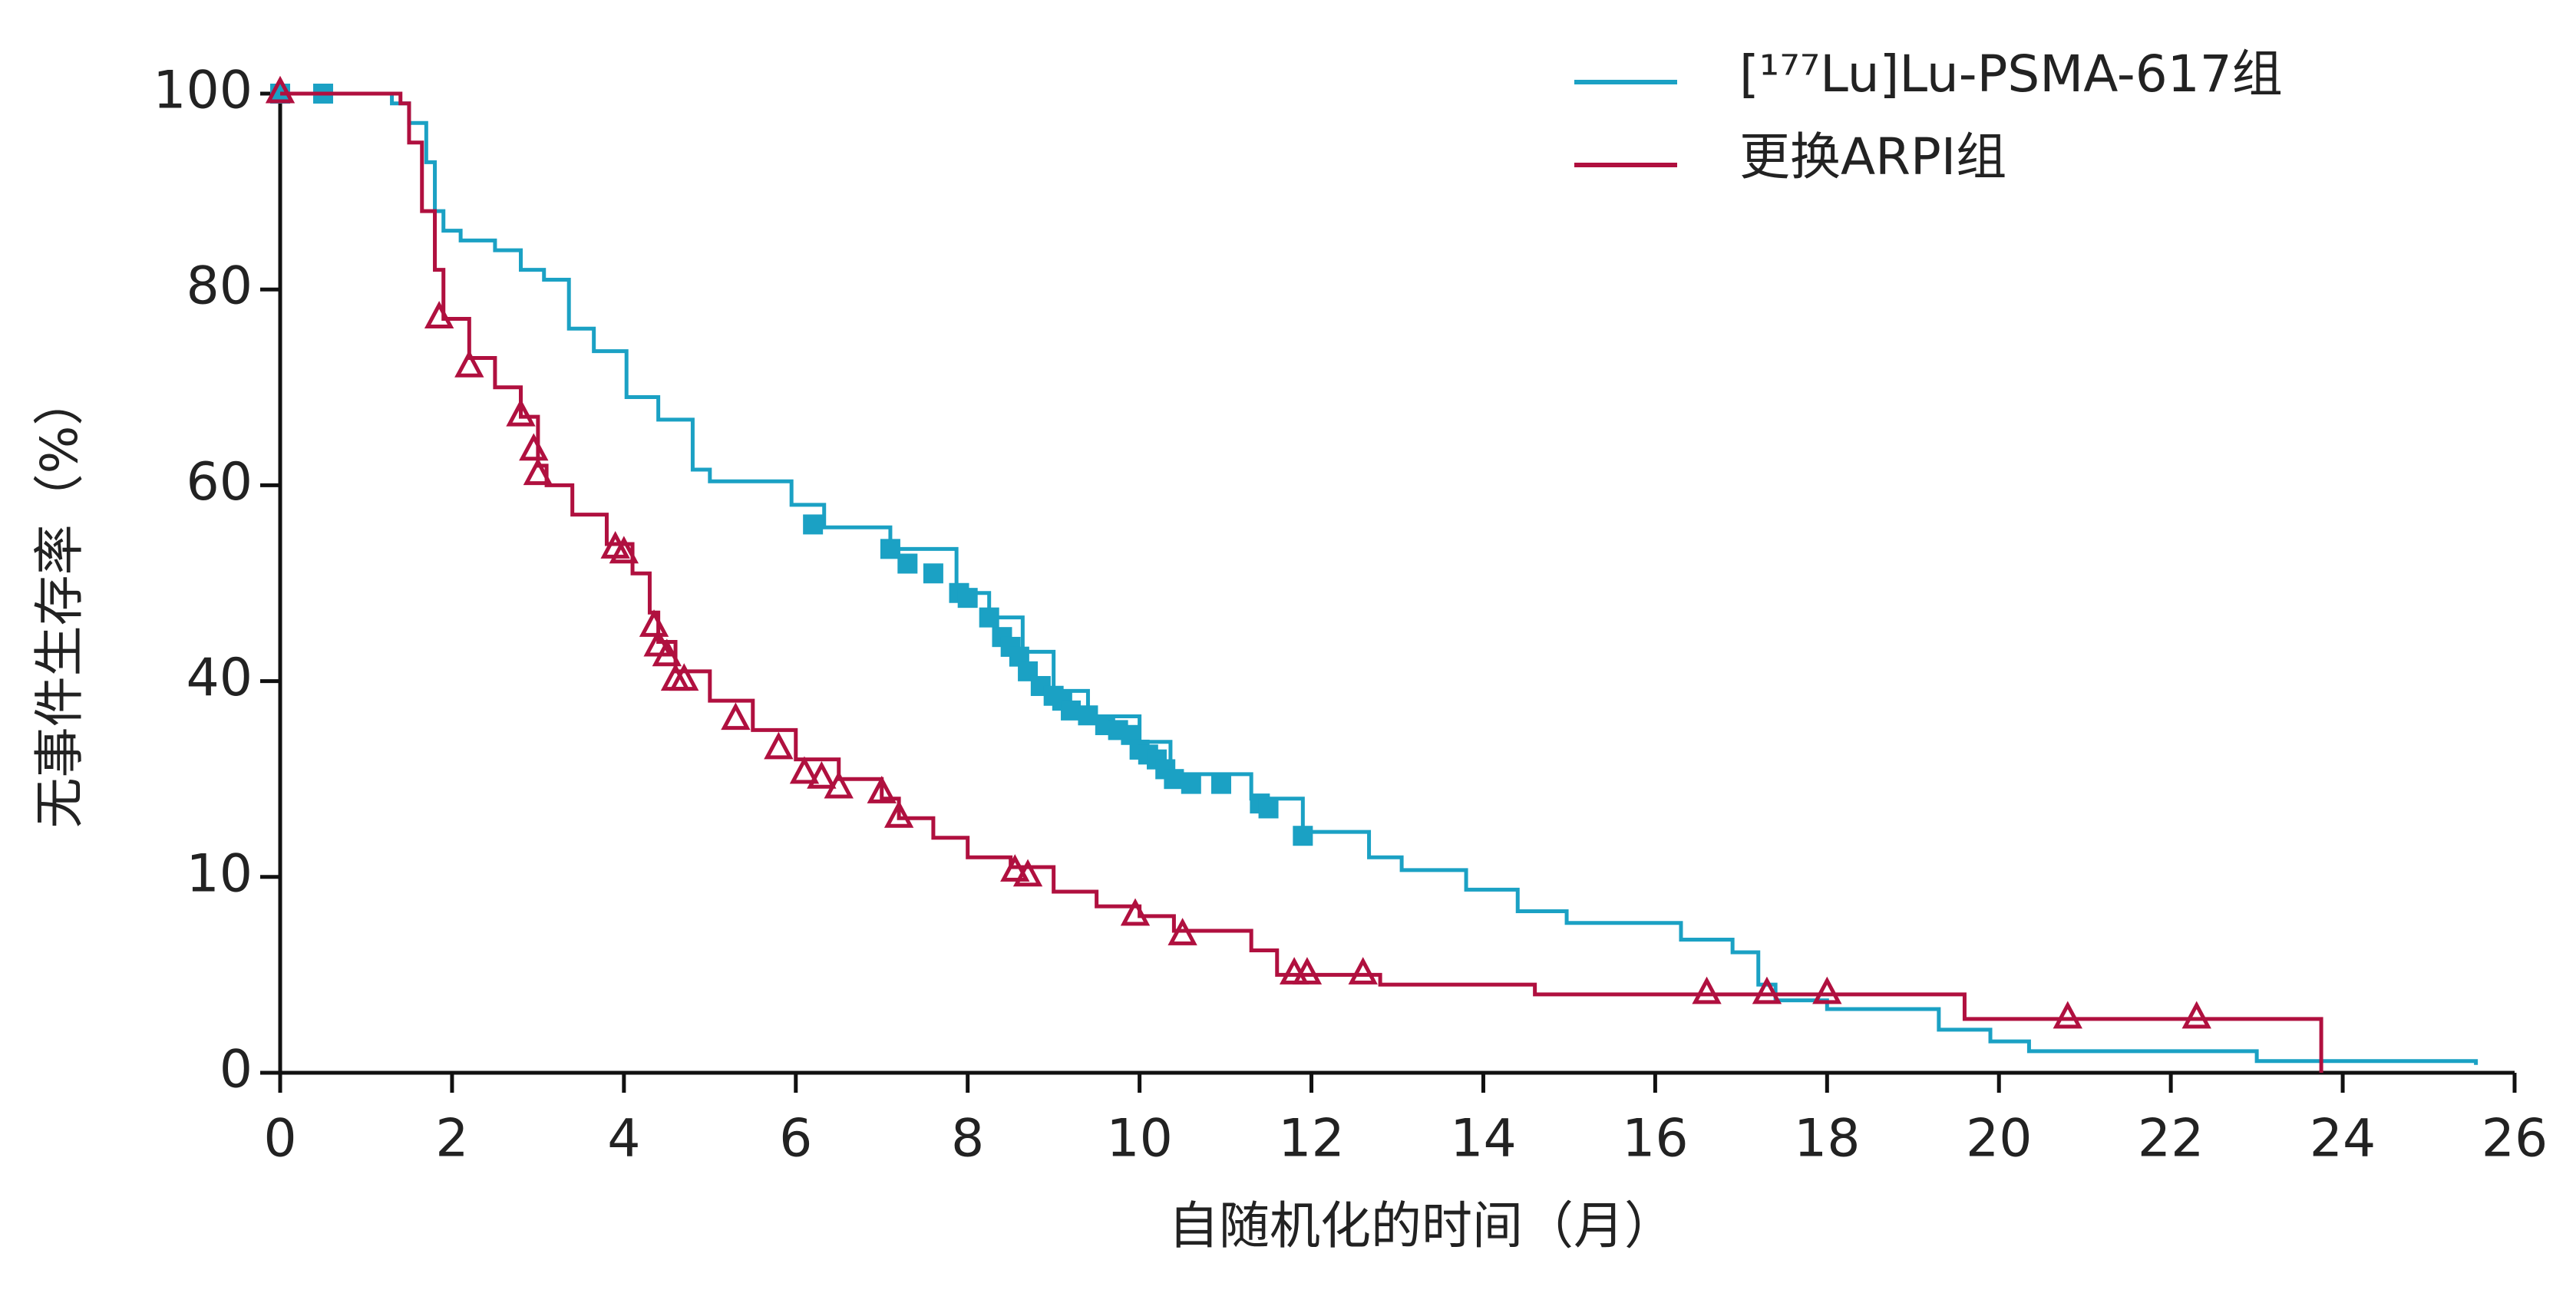 This screenshot has width=2576, height=1293. I want to click on x-axis-title: 自随机化的时间（月）, so click(1421, 1225).